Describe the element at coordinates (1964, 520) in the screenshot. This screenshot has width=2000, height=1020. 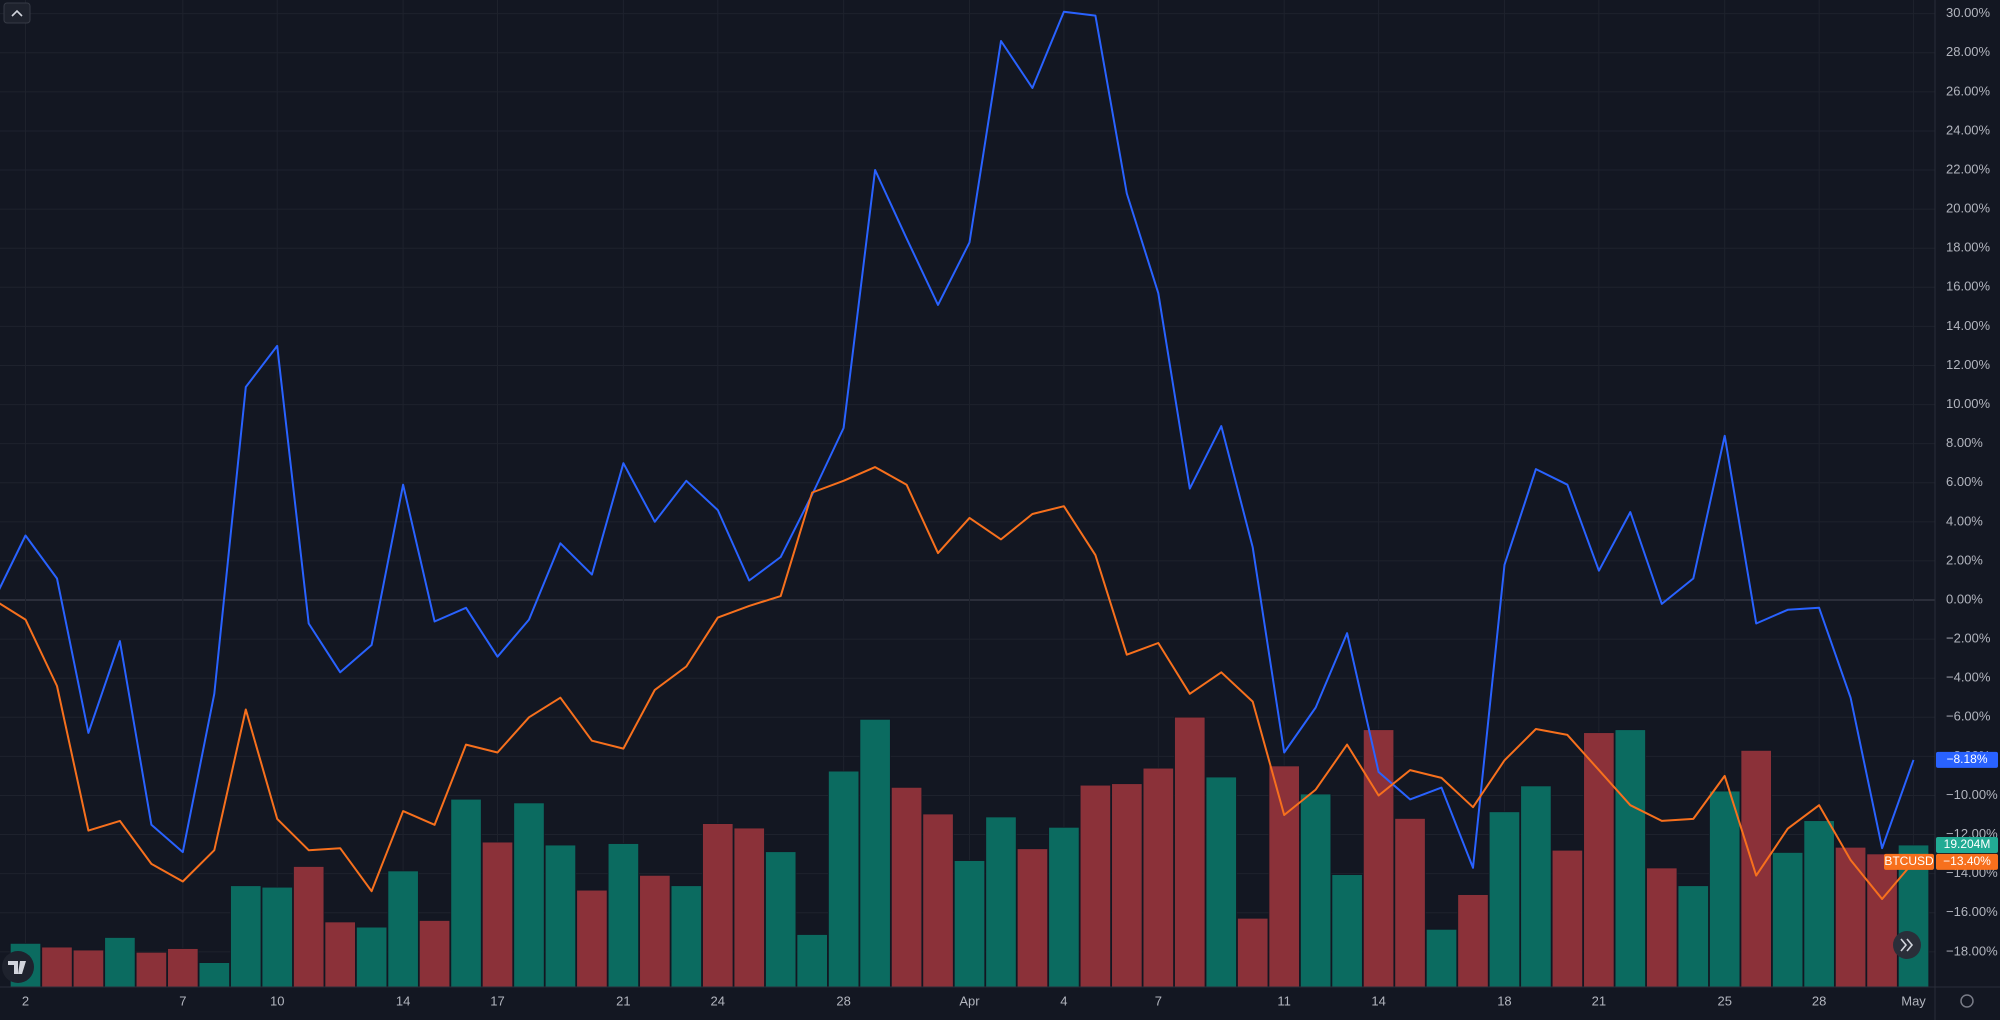
I see `y-tick-label: 4.00%` at that location.